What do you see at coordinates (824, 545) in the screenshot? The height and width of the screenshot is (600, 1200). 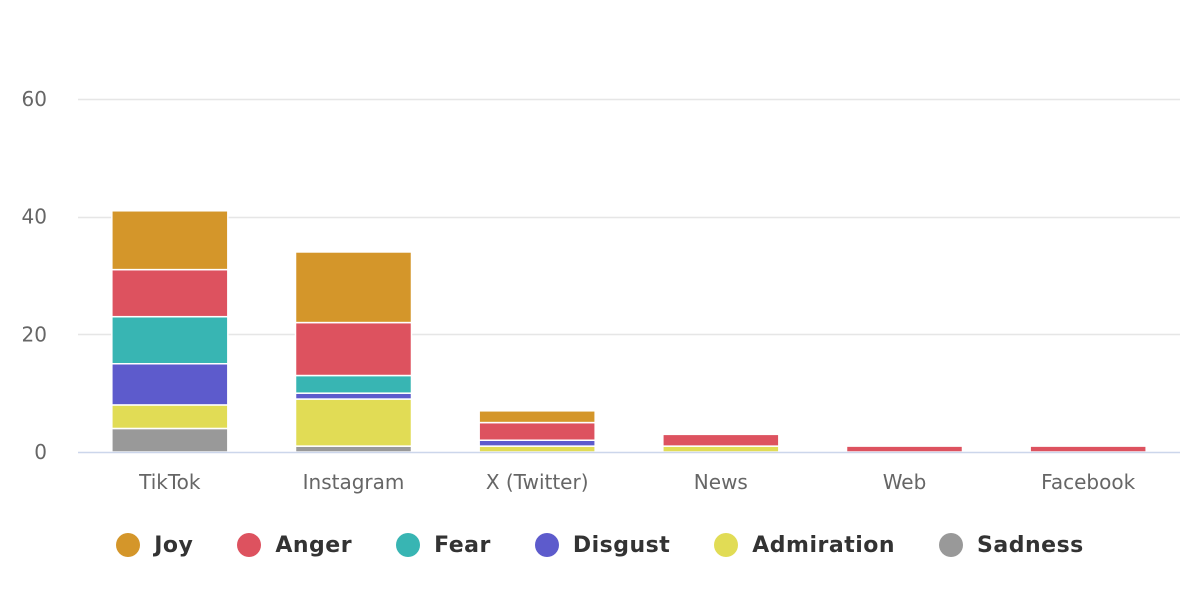 I see `legend-label: Admiration` at bounding box center [824, 545].